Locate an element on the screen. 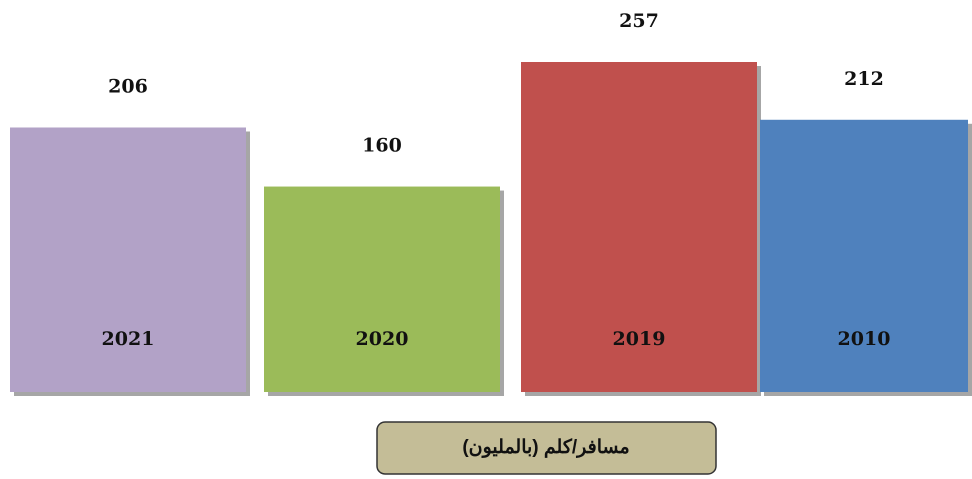  category-label: 2010 is located at coordinates (864, 339).